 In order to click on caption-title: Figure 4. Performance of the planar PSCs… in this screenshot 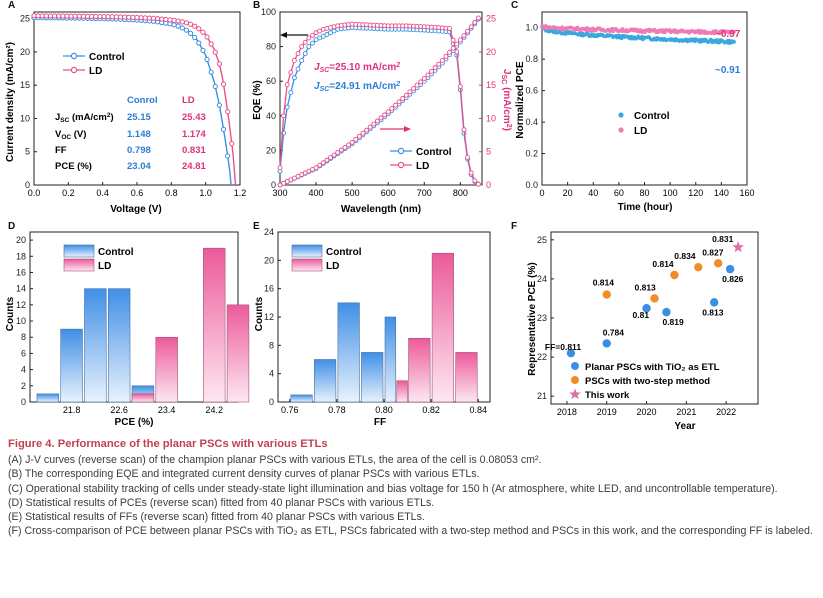, I will do `click(168, 444)`.